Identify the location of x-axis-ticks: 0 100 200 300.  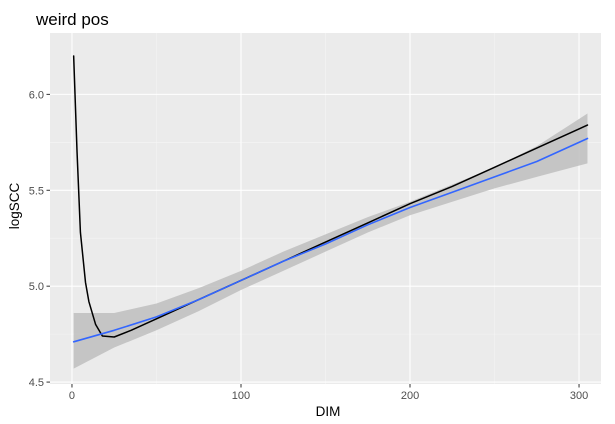
(328, 393).